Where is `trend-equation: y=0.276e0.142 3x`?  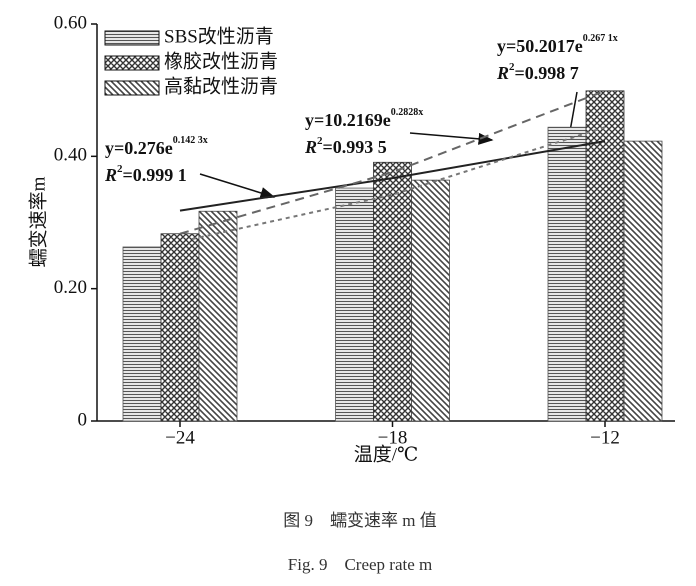
trend-equation: y=0.276e0.142 3x is located at coordinates (156, 146).